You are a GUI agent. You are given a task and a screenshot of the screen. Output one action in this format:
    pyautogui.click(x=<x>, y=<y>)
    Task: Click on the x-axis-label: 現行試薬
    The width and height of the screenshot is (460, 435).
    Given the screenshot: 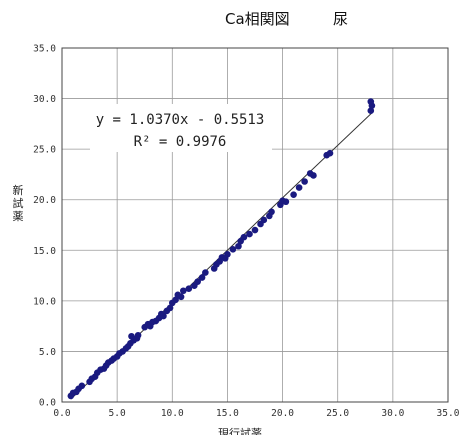 What is the action you would take?
    pyautogui.click(x=240, y=430)
    